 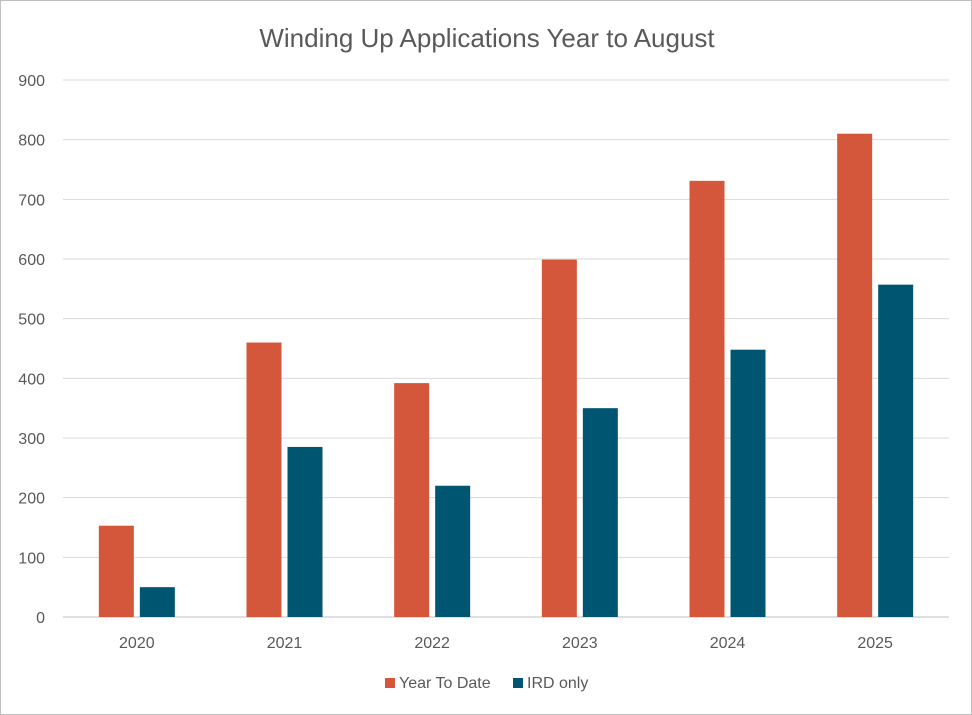 What do you see at coordinates (157, 602) in the screenshot?
I see `bar-ird-only-2020` at bounding box center [157, 602].